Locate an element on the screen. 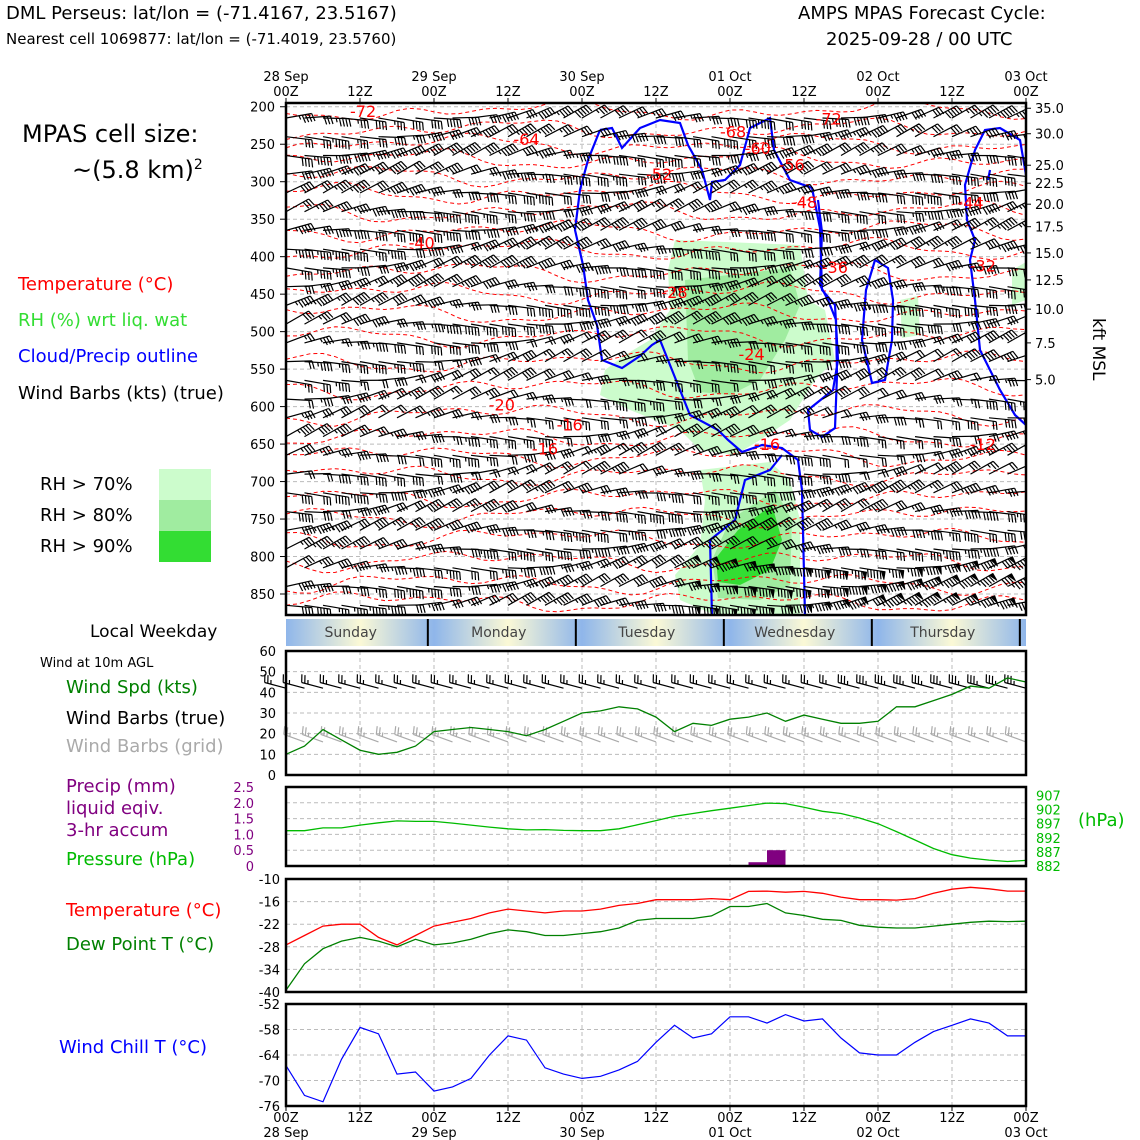 Image resolution: width=1140 pixels, height=1140 pixels. pressure-label: Pressure (hPa) is located at coordinates (131, 859).